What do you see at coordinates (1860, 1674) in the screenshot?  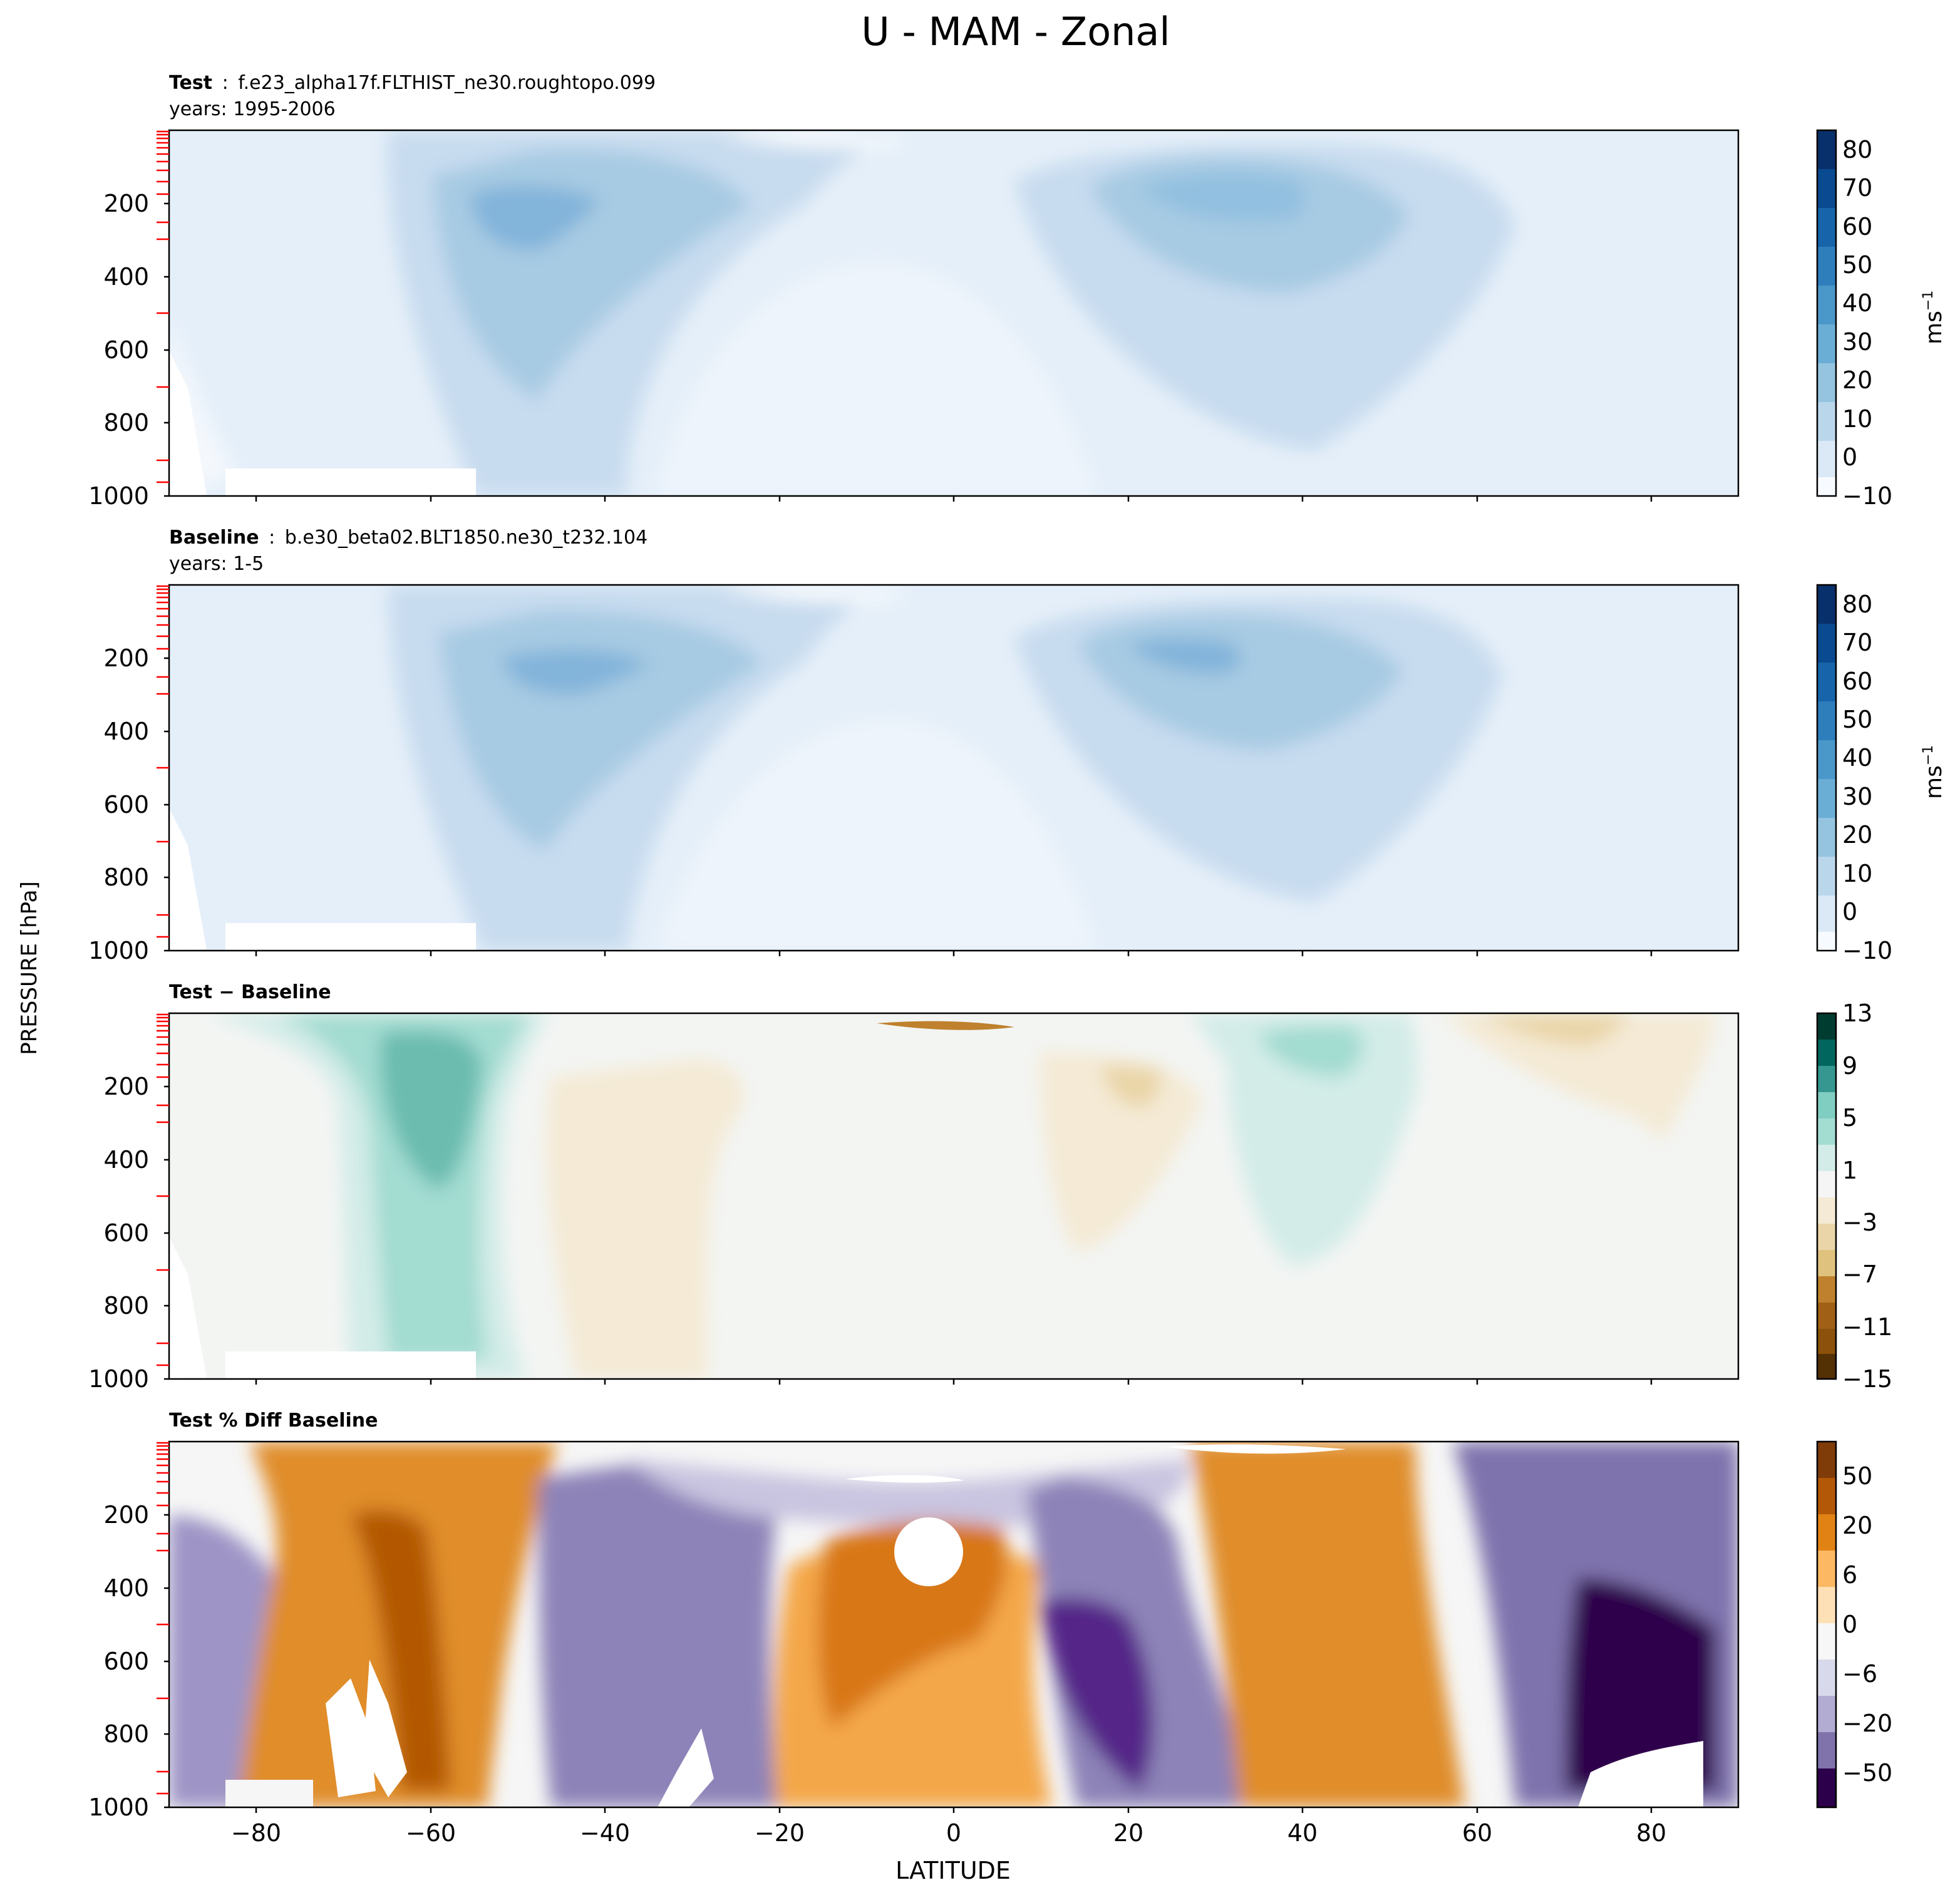 I see `colorbar-tick-label: −6` at bounding box center [1860, 1674].